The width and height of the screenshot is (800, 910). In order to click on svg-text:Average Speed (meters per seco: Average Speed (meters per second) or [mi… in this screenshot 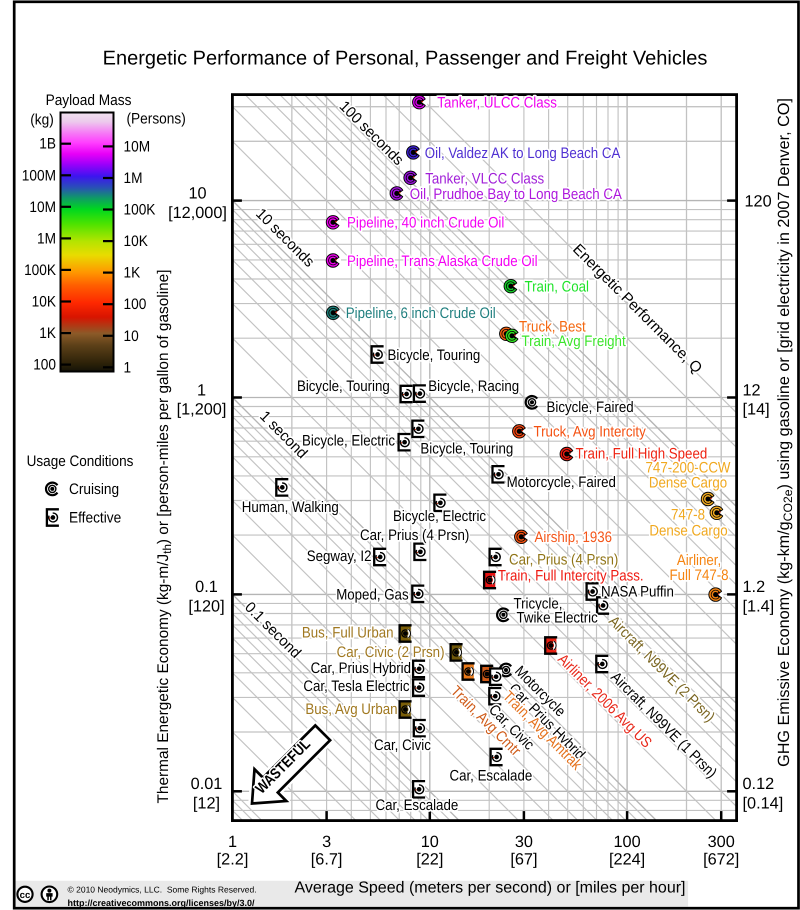, I will do `click(489, 888)`.